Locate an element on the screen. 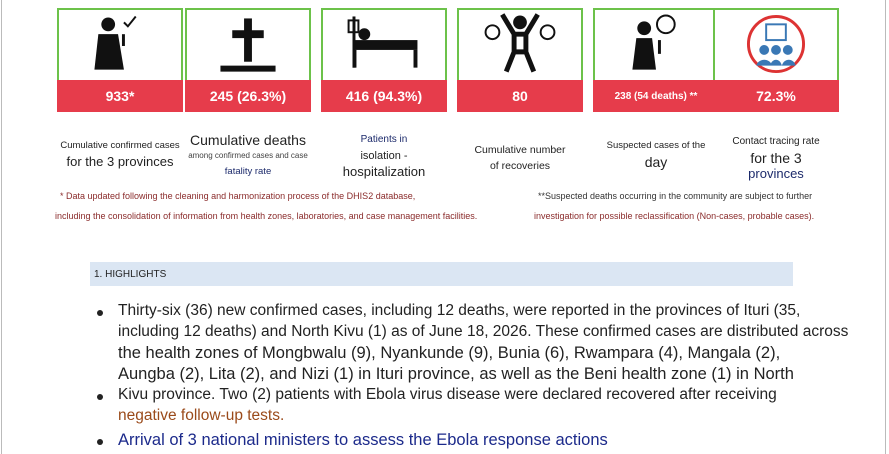 This screenshot has height=454, width=889. card-label: Suspected cases of the day is located at coordinates (656, 154).